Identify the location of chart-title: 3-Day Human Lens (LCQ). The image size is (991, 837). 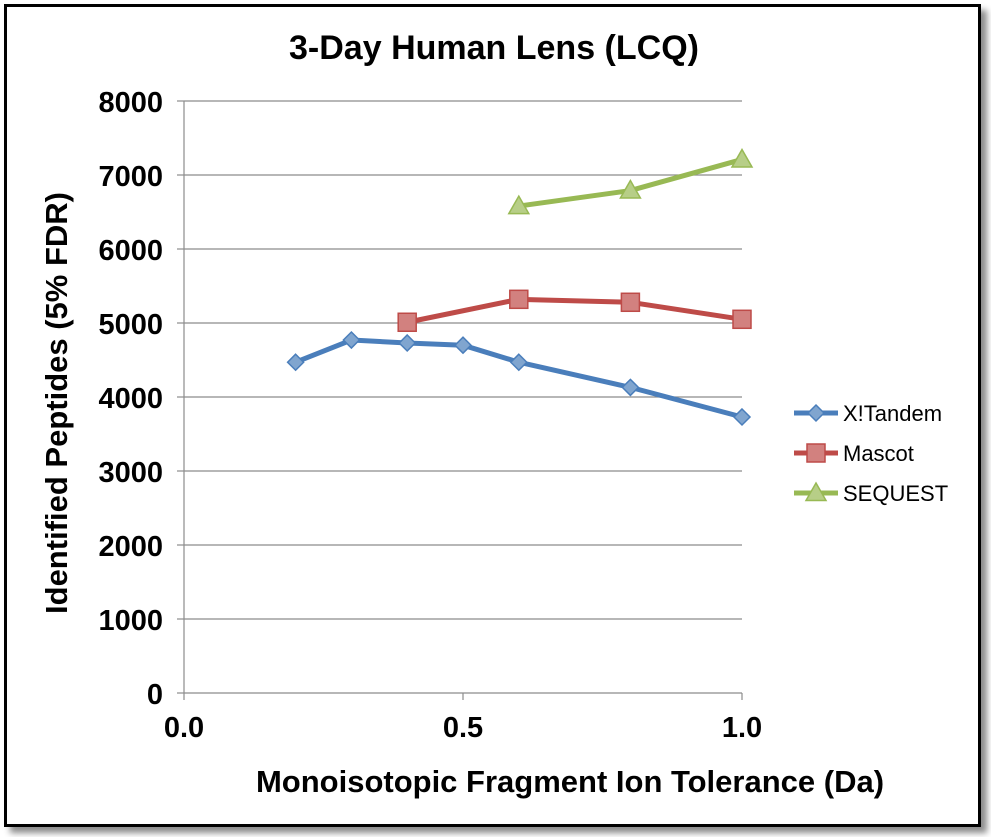
(494, 48).